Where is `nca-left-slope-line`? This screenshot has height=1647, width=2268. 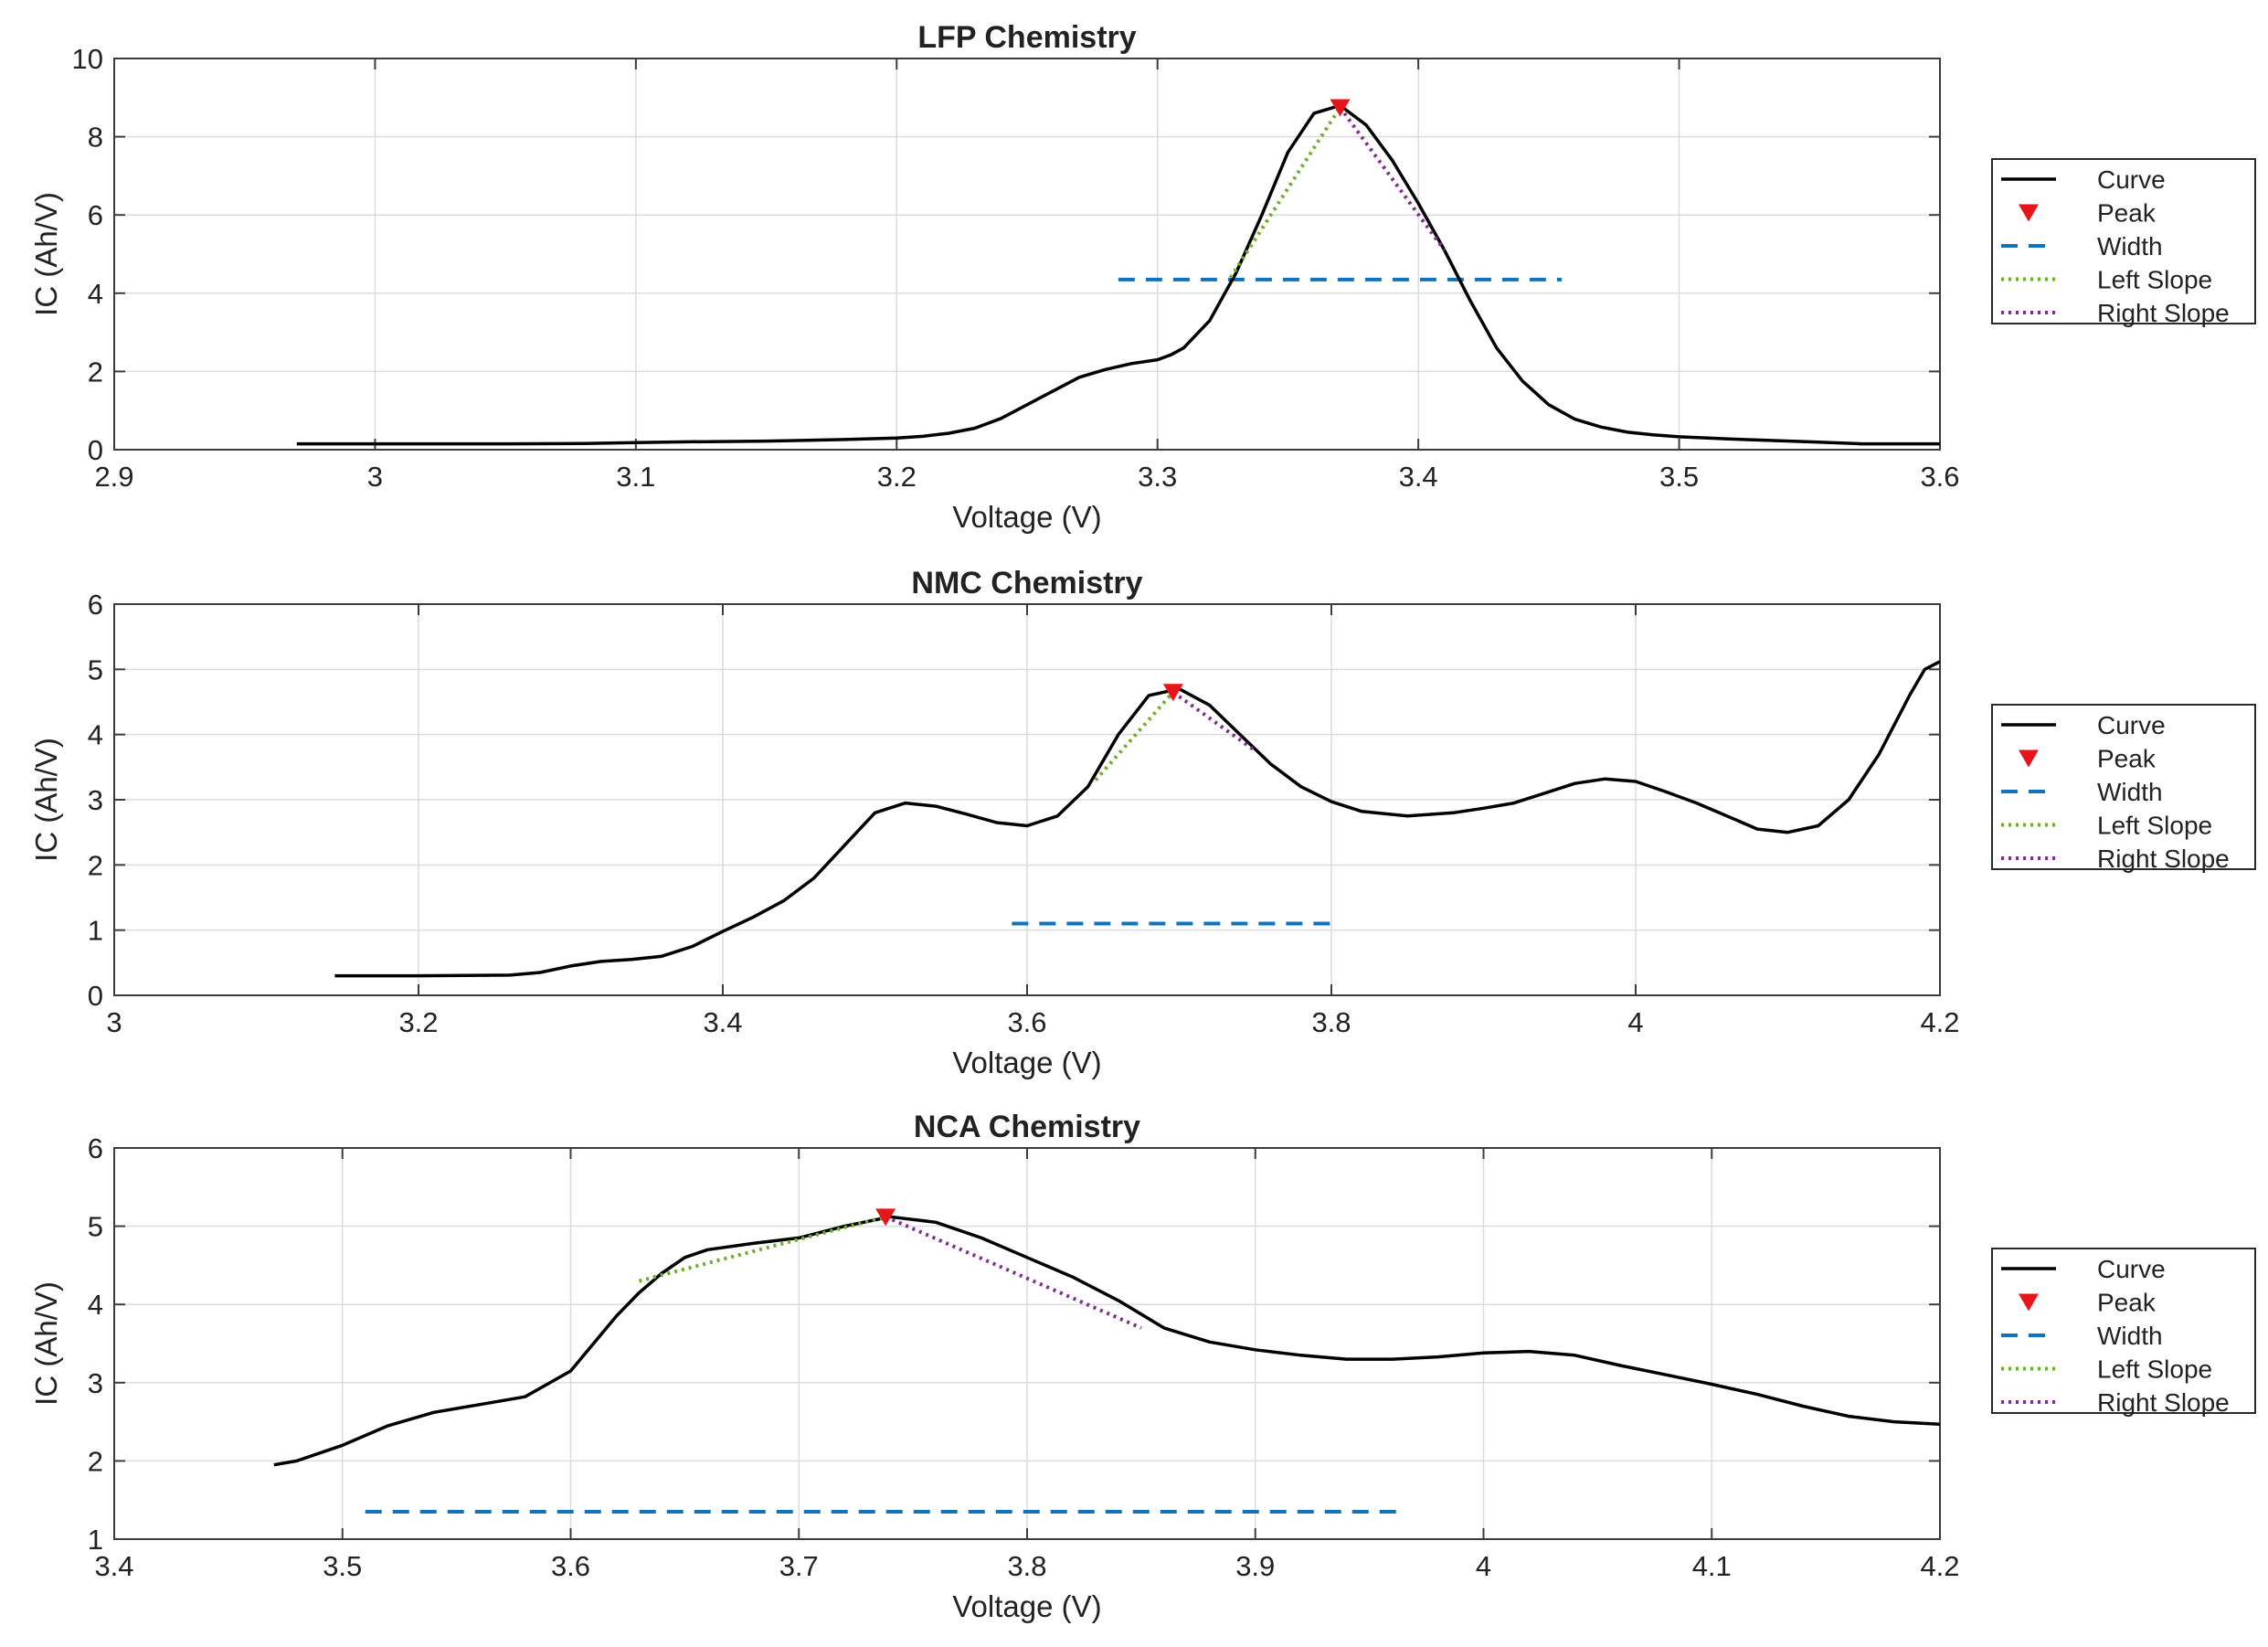
nca-left-slope-line is located at coordinates (762, 1249).